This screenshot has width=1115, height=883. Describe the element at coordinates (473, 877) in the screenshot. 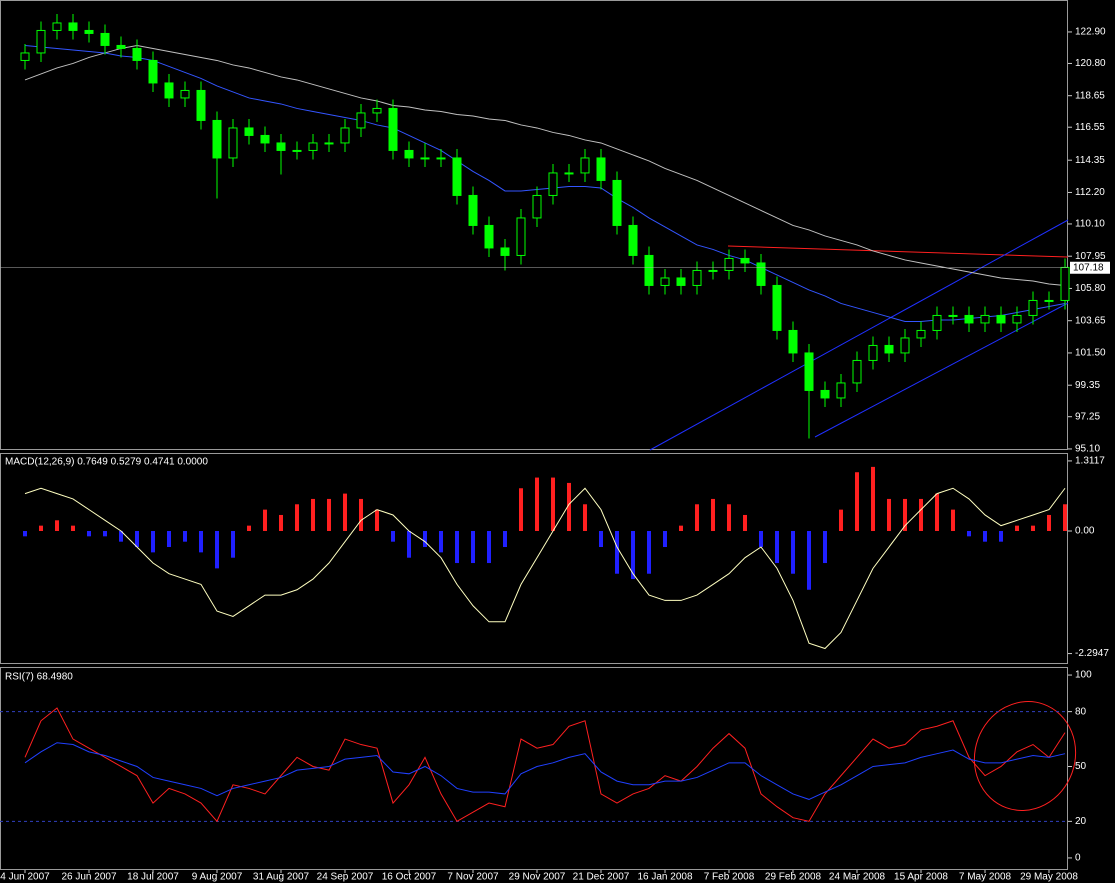

I see `x-tick-label: 7 Nov 2007` at that location.